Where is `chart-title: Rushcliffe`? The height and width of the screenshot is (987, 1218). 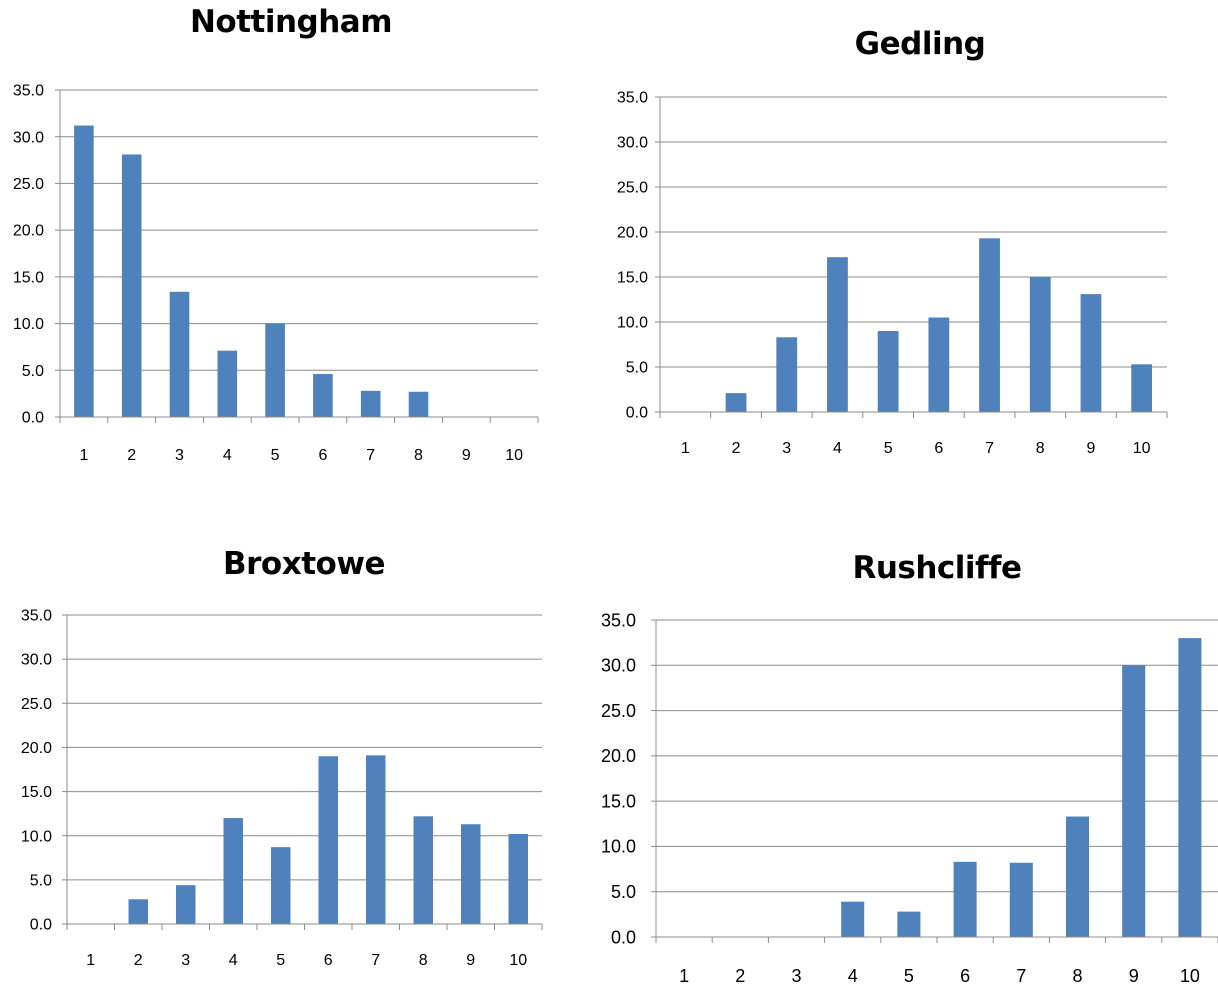 chart-title: Rushcliffe is located at coordinates (937, 568).